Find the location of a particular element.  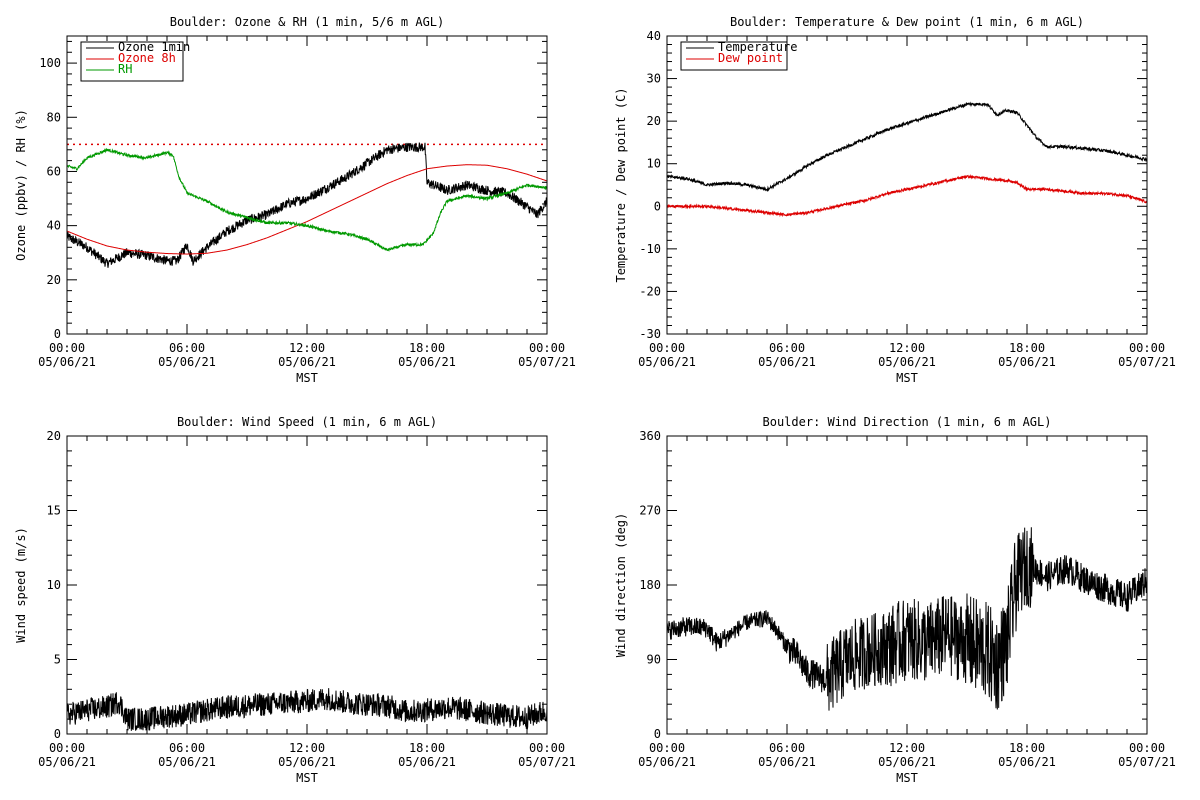

y-tick-label: 100 is located at coordinates (50, 63).